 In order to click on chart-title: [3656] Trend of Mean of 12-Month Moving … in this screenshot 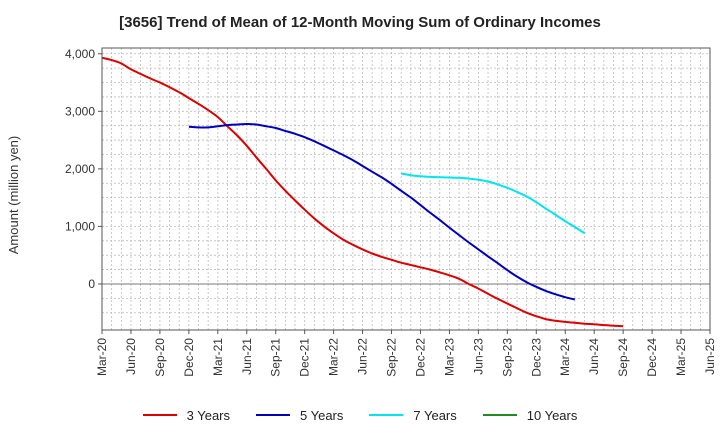, I will do `click(360, 22)`.